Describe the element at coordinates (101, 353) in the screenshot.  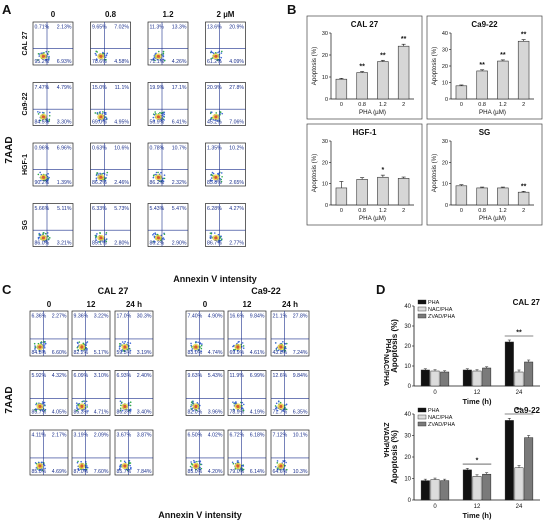
I see `quadrant-lower-right: 5.17%` at that location.